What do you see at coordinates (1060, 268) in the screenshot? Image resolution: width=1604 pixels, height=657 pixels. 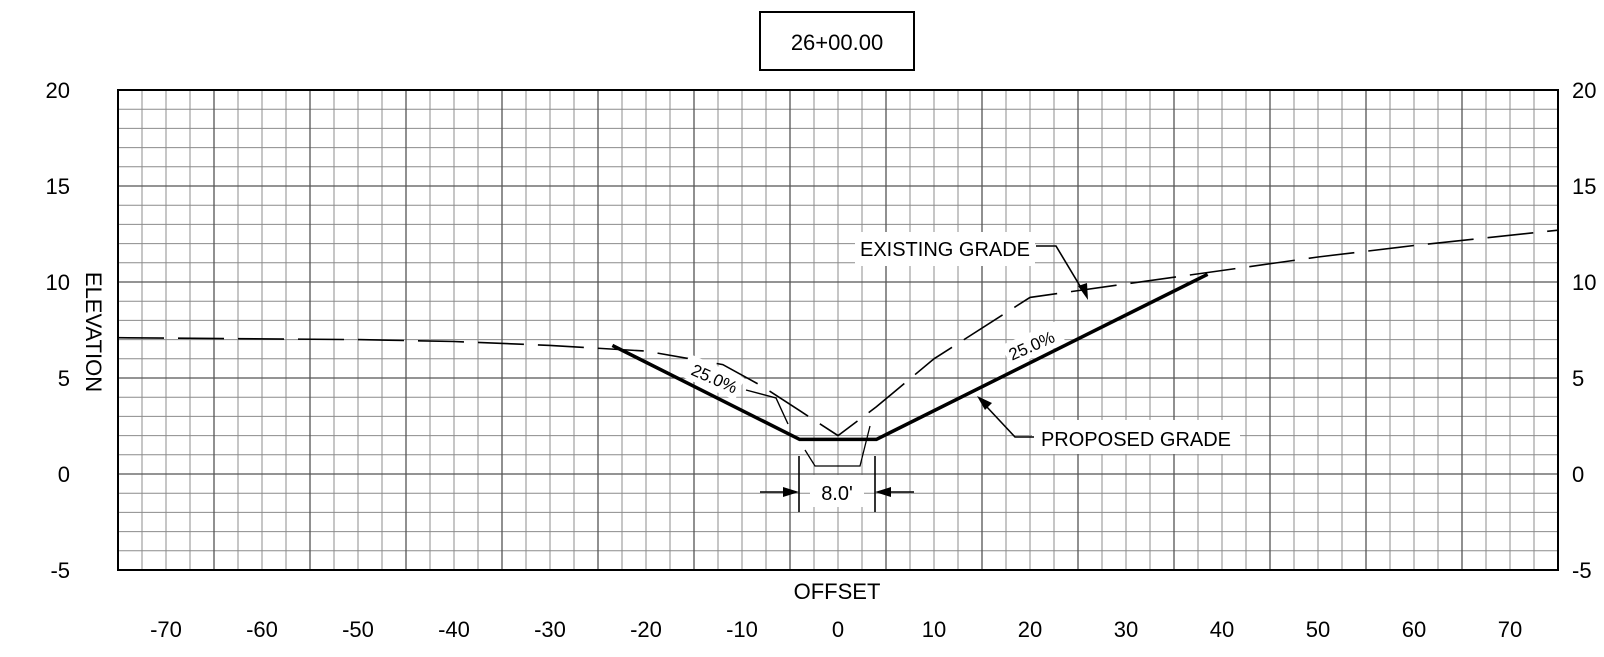 I see `existing-grade-leader` at bounding box center [1060, 268].